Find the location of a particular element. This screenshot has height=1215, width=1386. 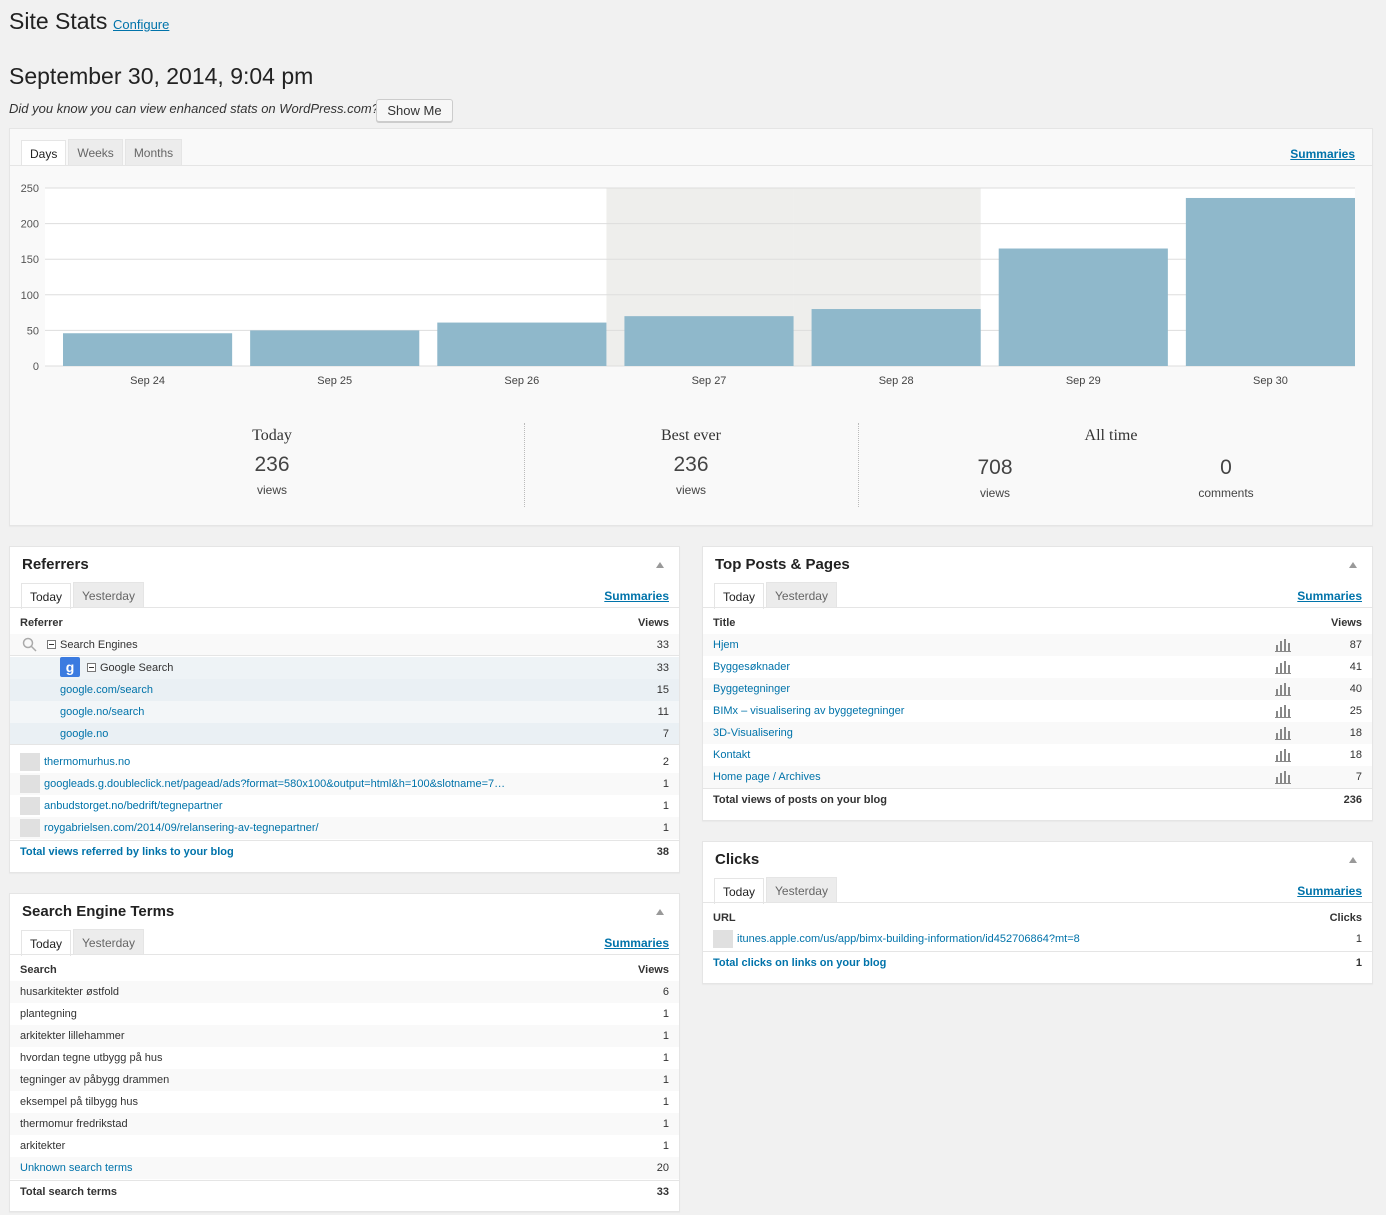

post-link: Hjem is located at coordinates (726, 645).